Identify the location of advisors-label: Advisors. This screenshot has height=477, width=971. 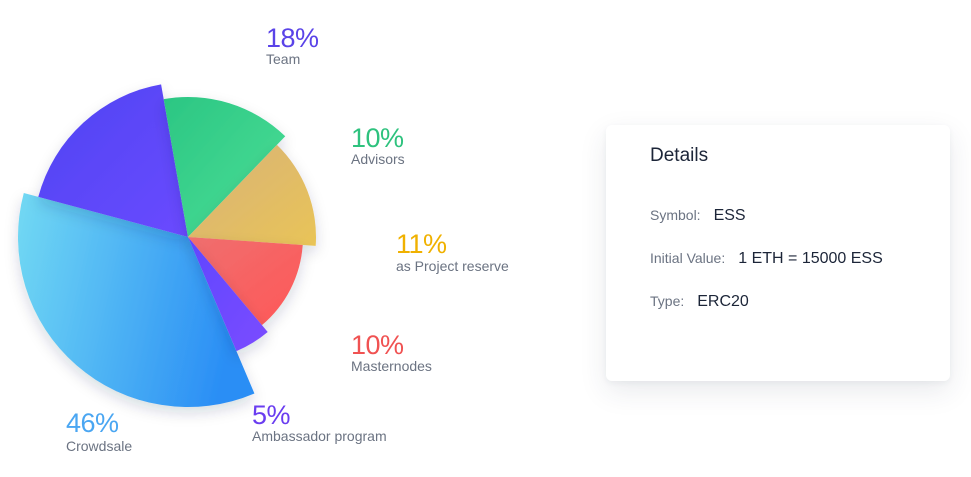
(378, 159).